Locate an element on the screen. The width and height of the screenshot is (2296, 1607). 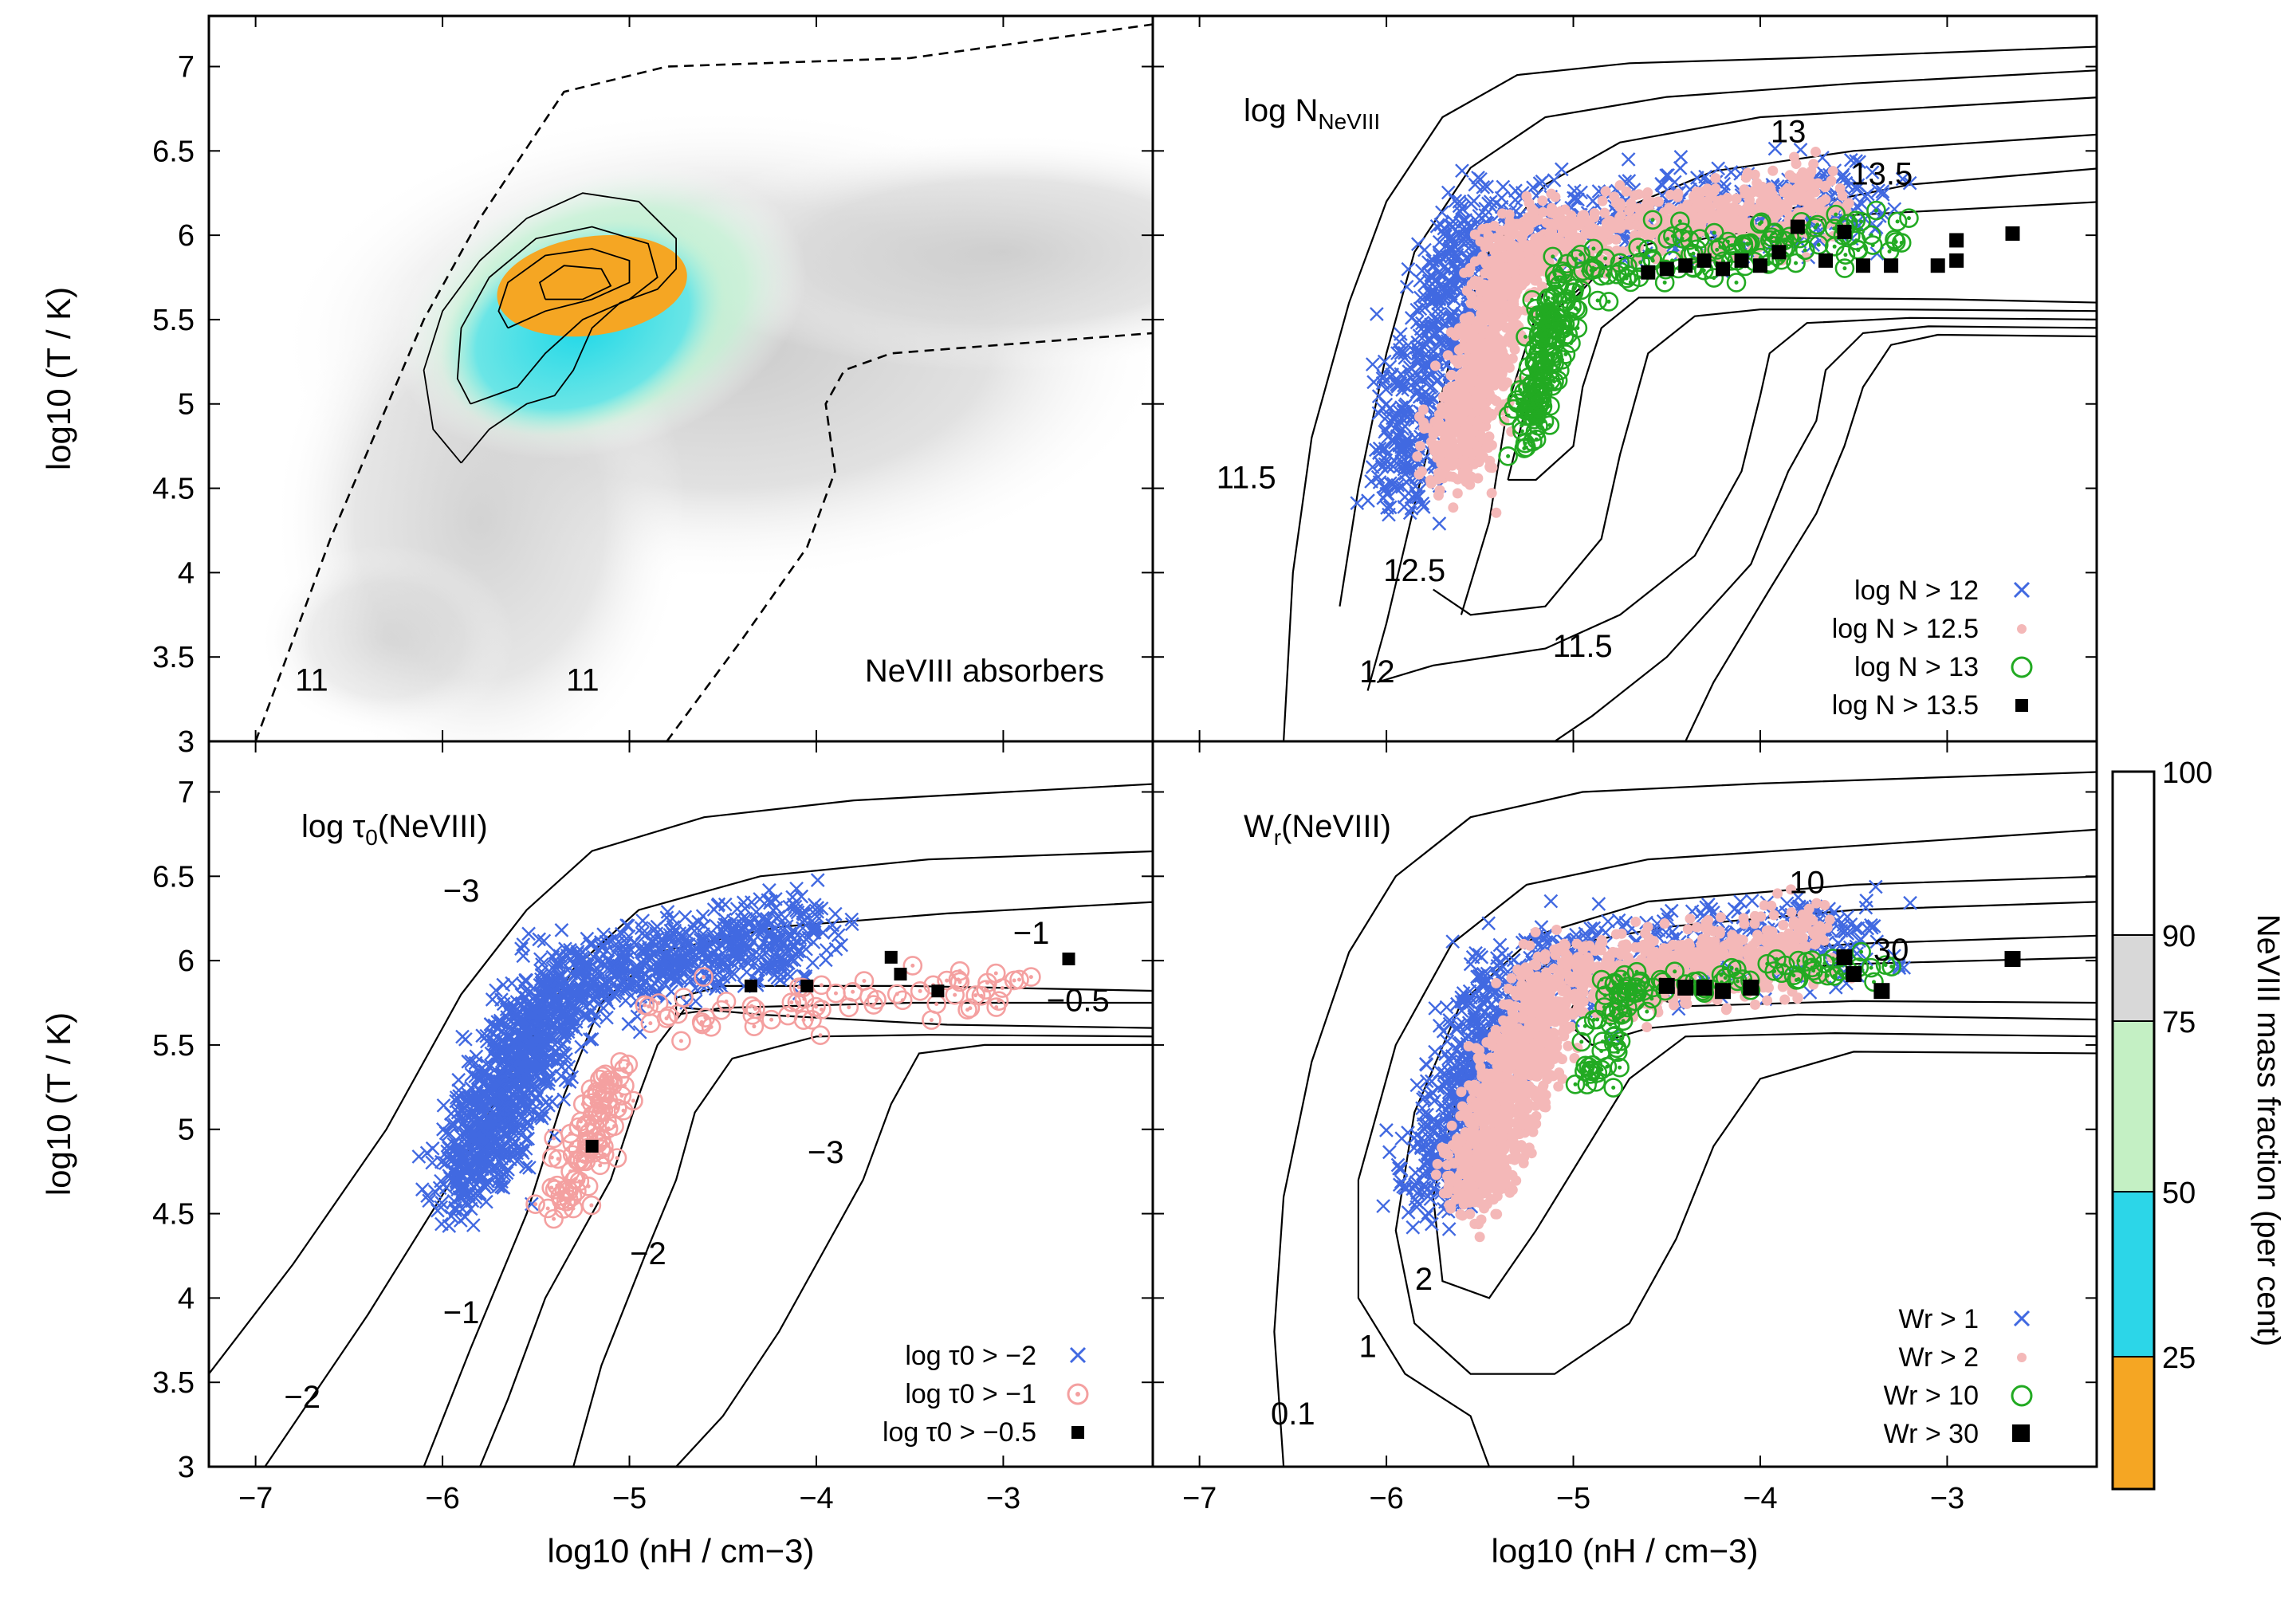
density-region is located at coordinates (386, 640).